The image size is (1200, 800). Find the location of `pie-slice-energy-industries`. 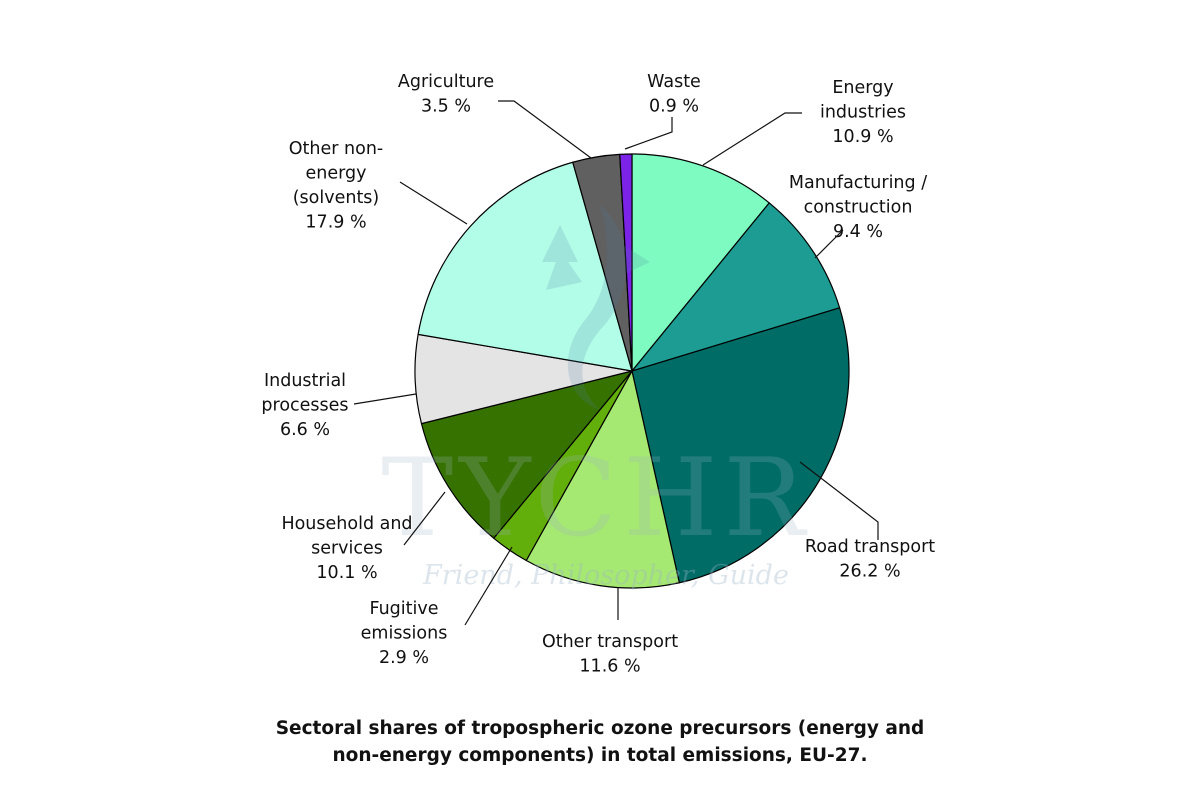

pie-slice-energy-industries is located at coordinates (700, 262).